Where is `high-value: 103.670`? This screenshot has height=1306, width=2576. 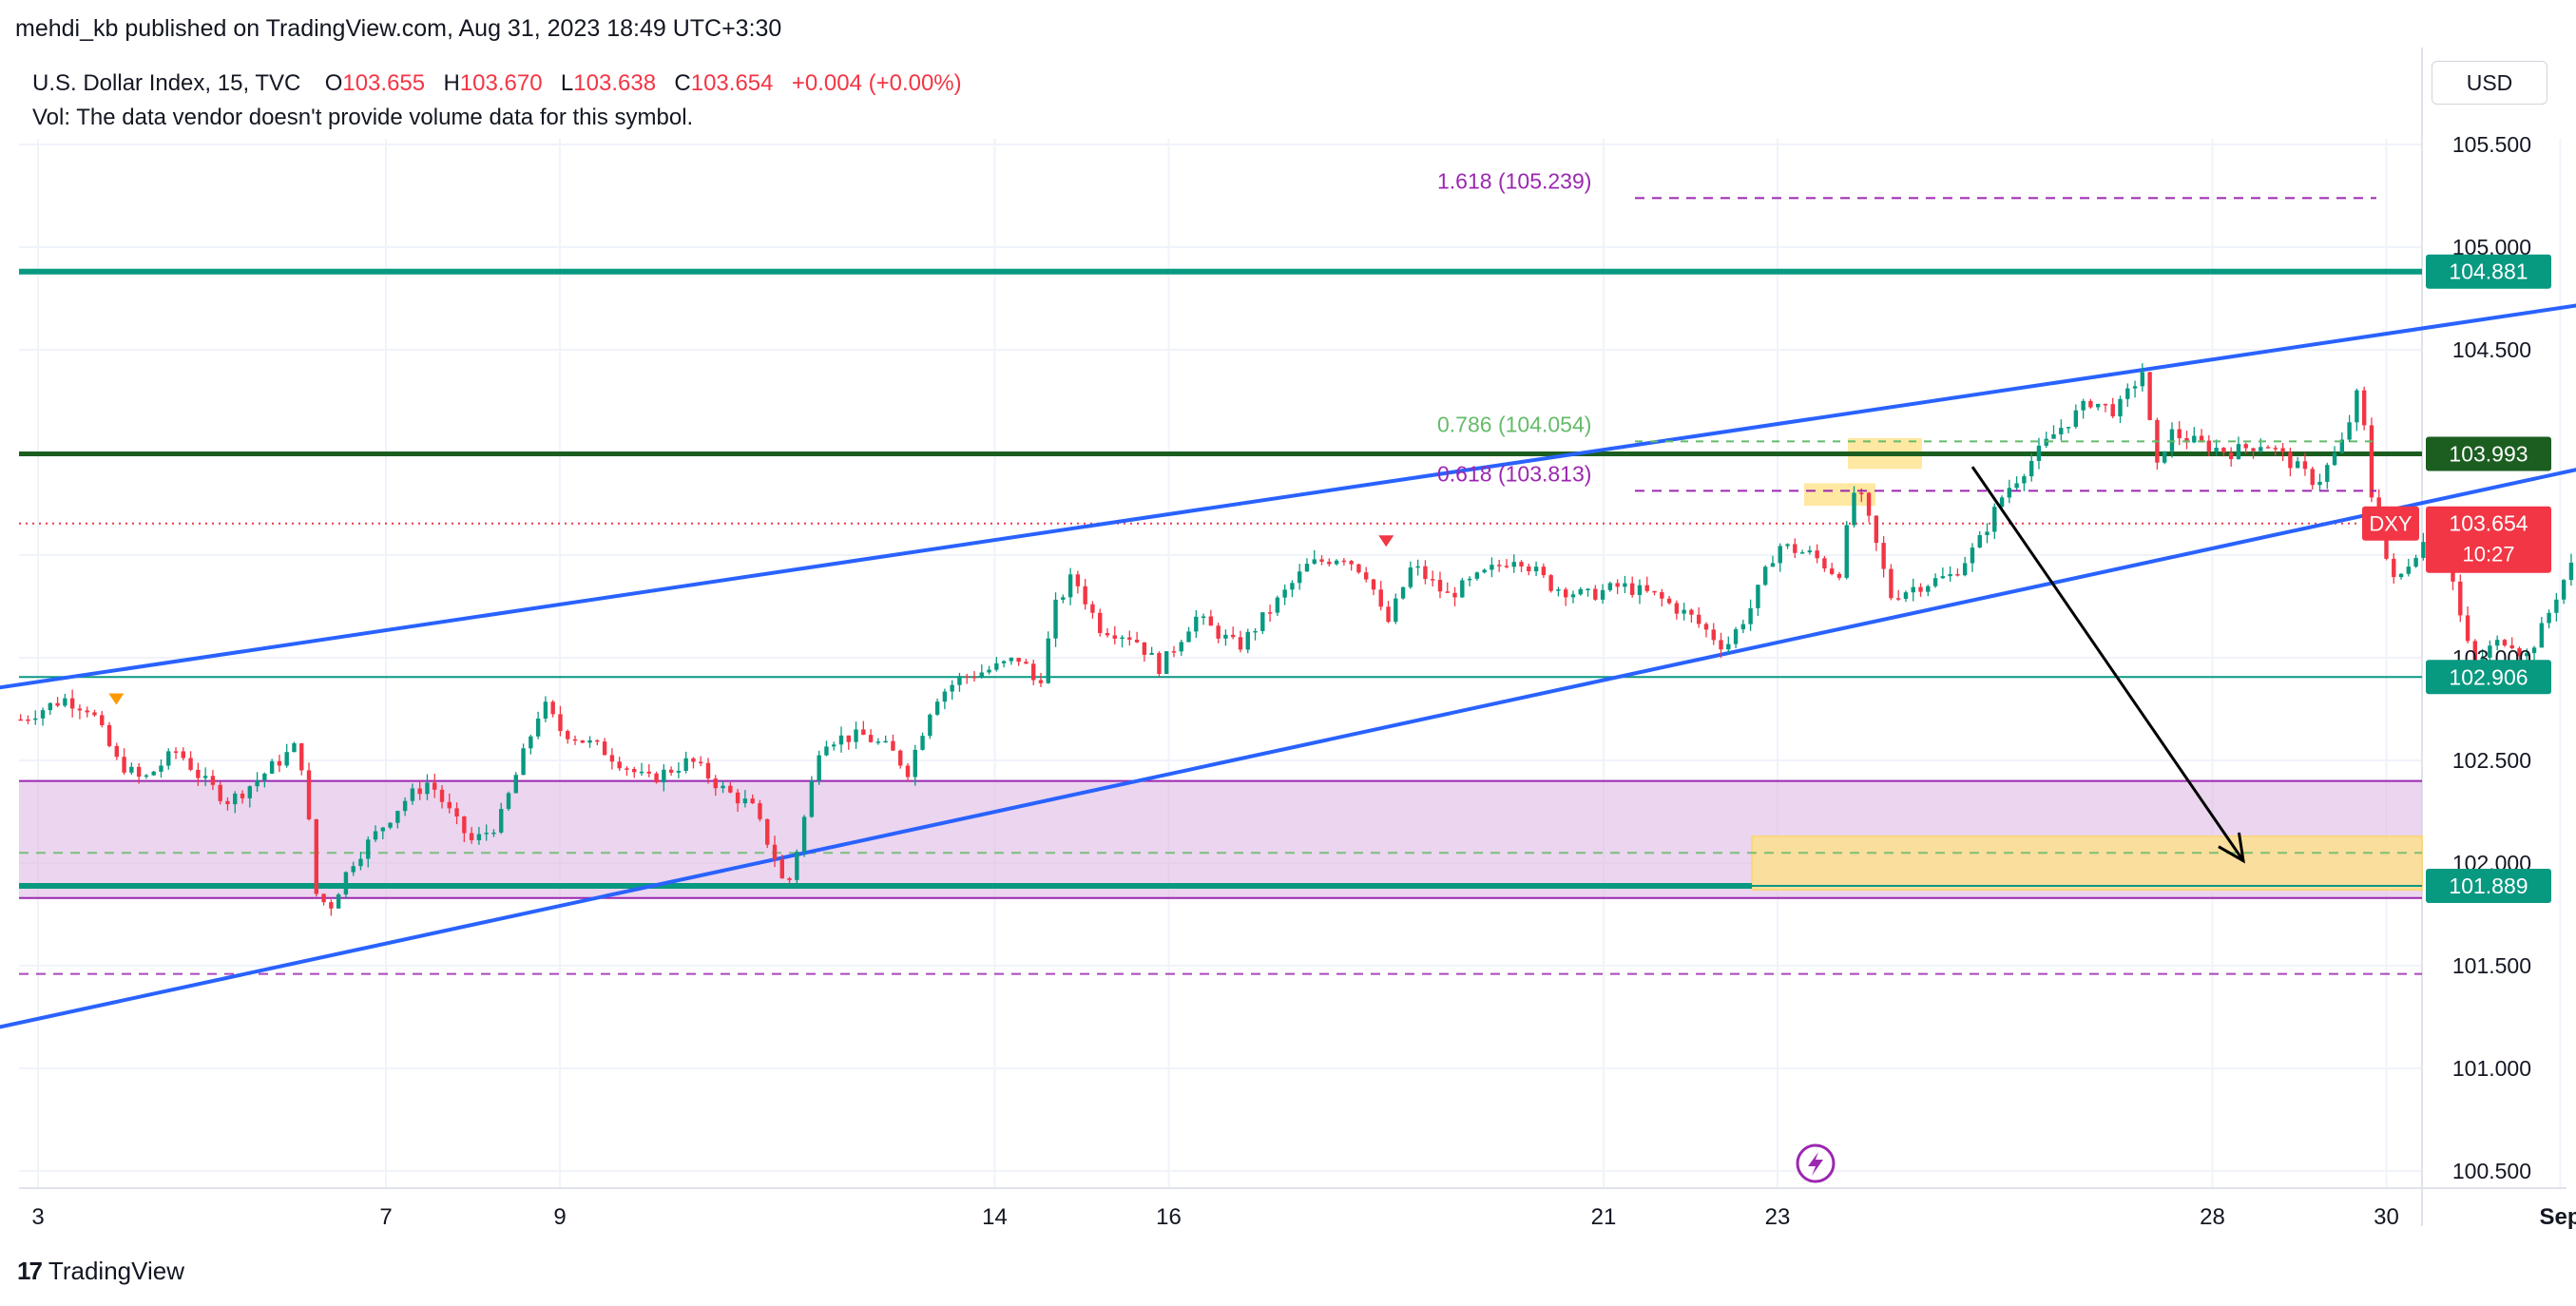 high-value: 103.670 is located at coordinates (501, 83).